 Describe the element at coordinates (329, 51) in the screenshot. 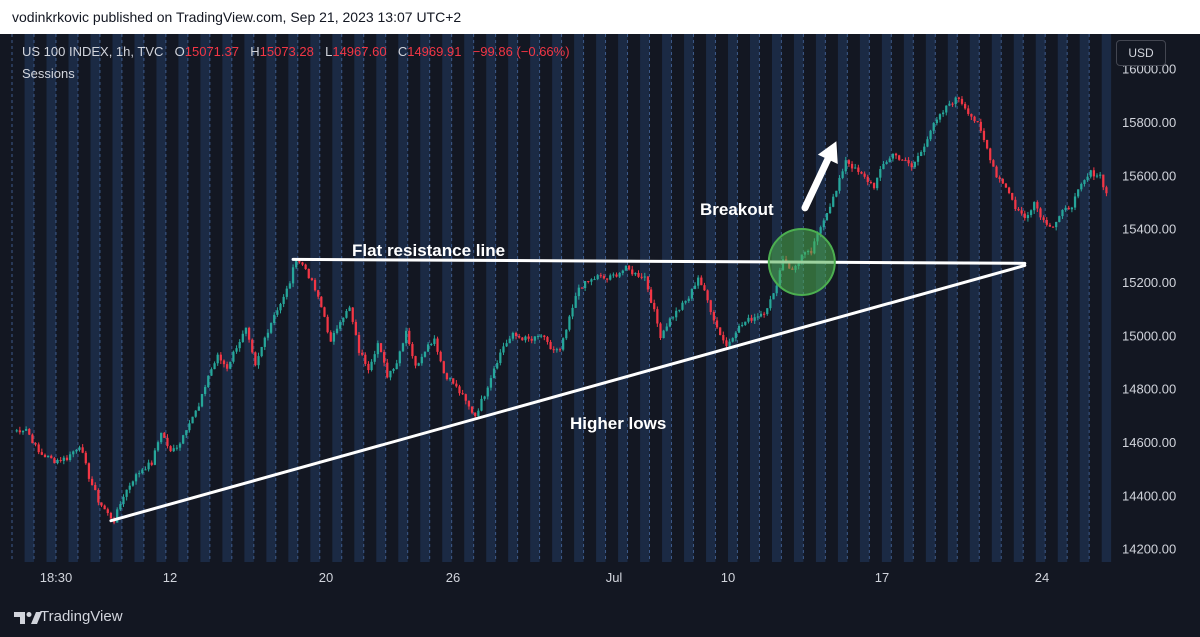

I see `low-label: L` at that location.